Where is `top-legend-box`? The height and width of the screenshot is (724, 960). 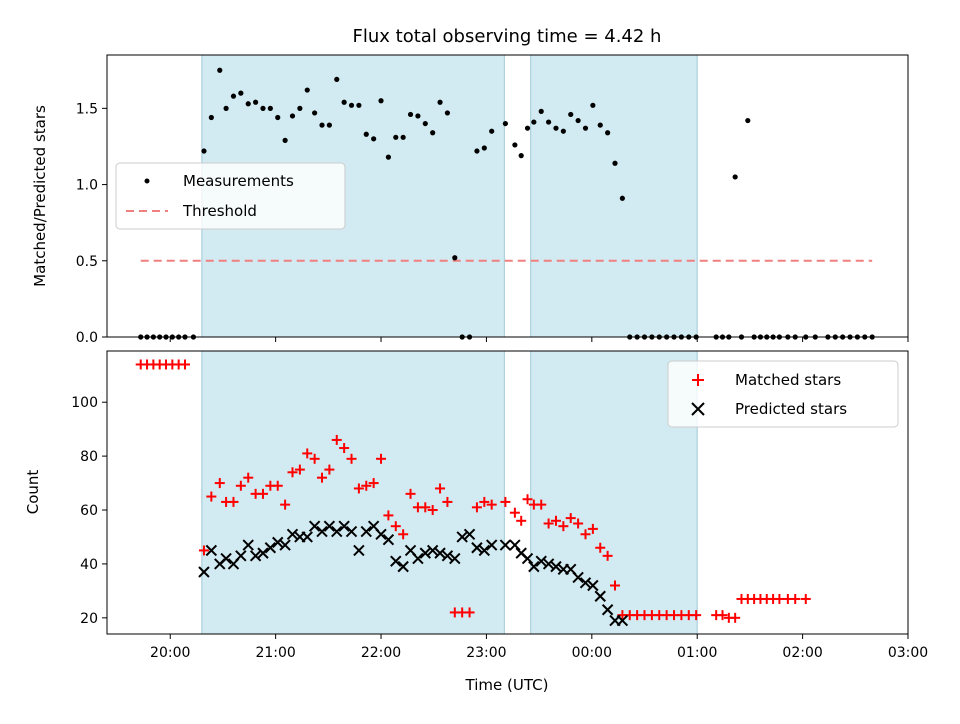 top-legend-box is located at coordinates (230, 196).